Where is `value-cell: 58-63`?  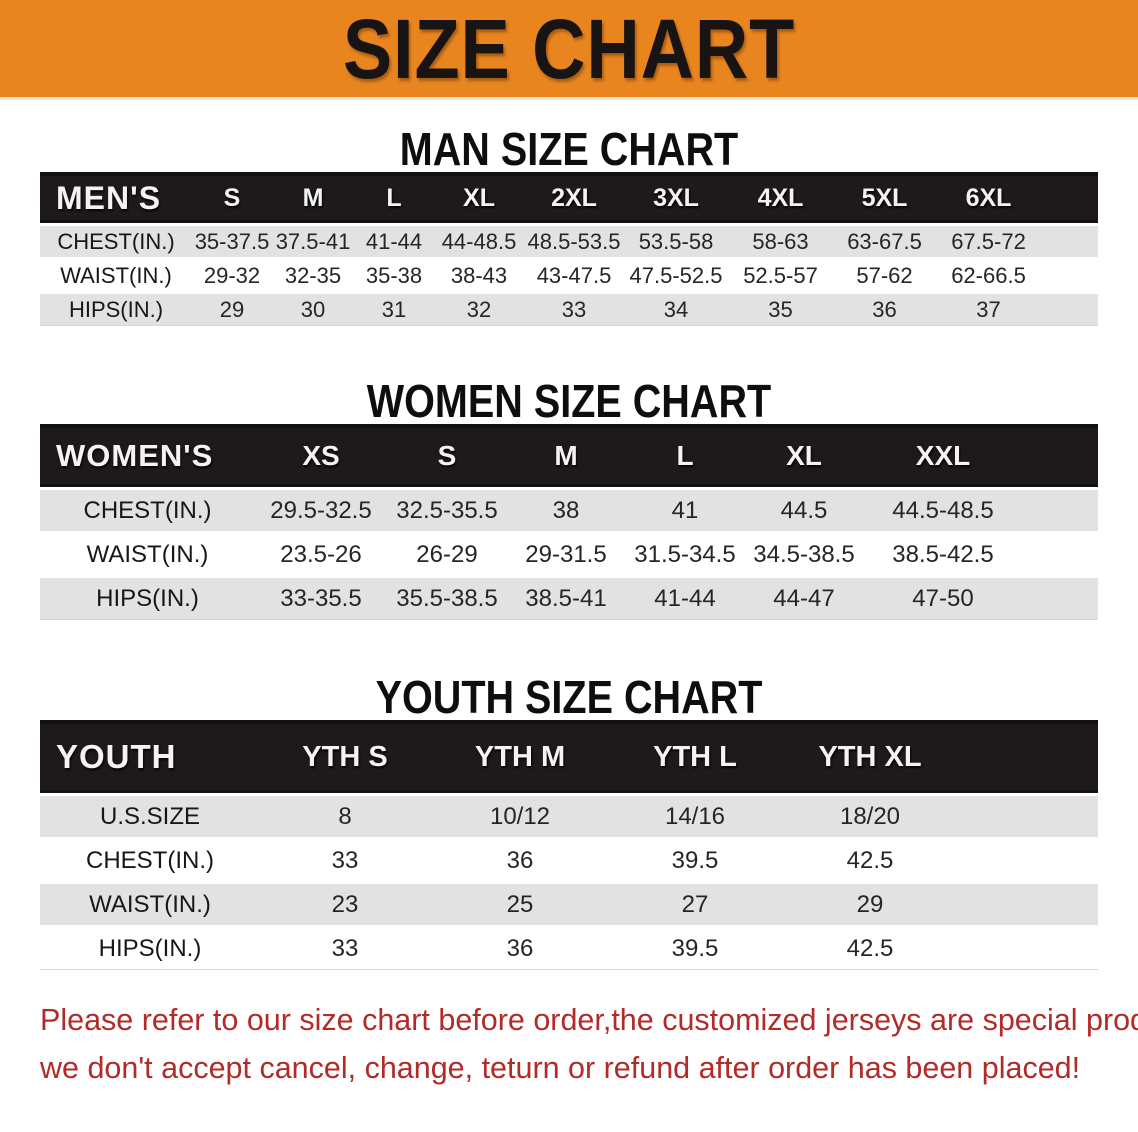
value-cell: 58-63 is located at coordinates (780, 240).